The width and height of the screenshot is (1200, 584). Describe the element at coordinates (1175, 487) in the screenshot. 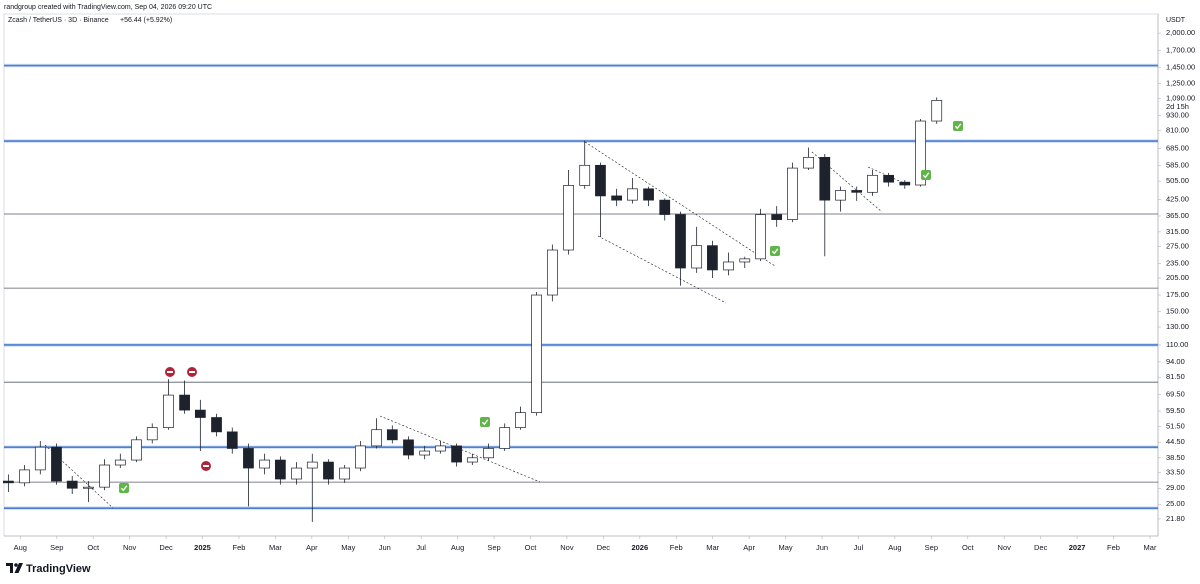

I see `y-tick-label: 29.00` at that location.